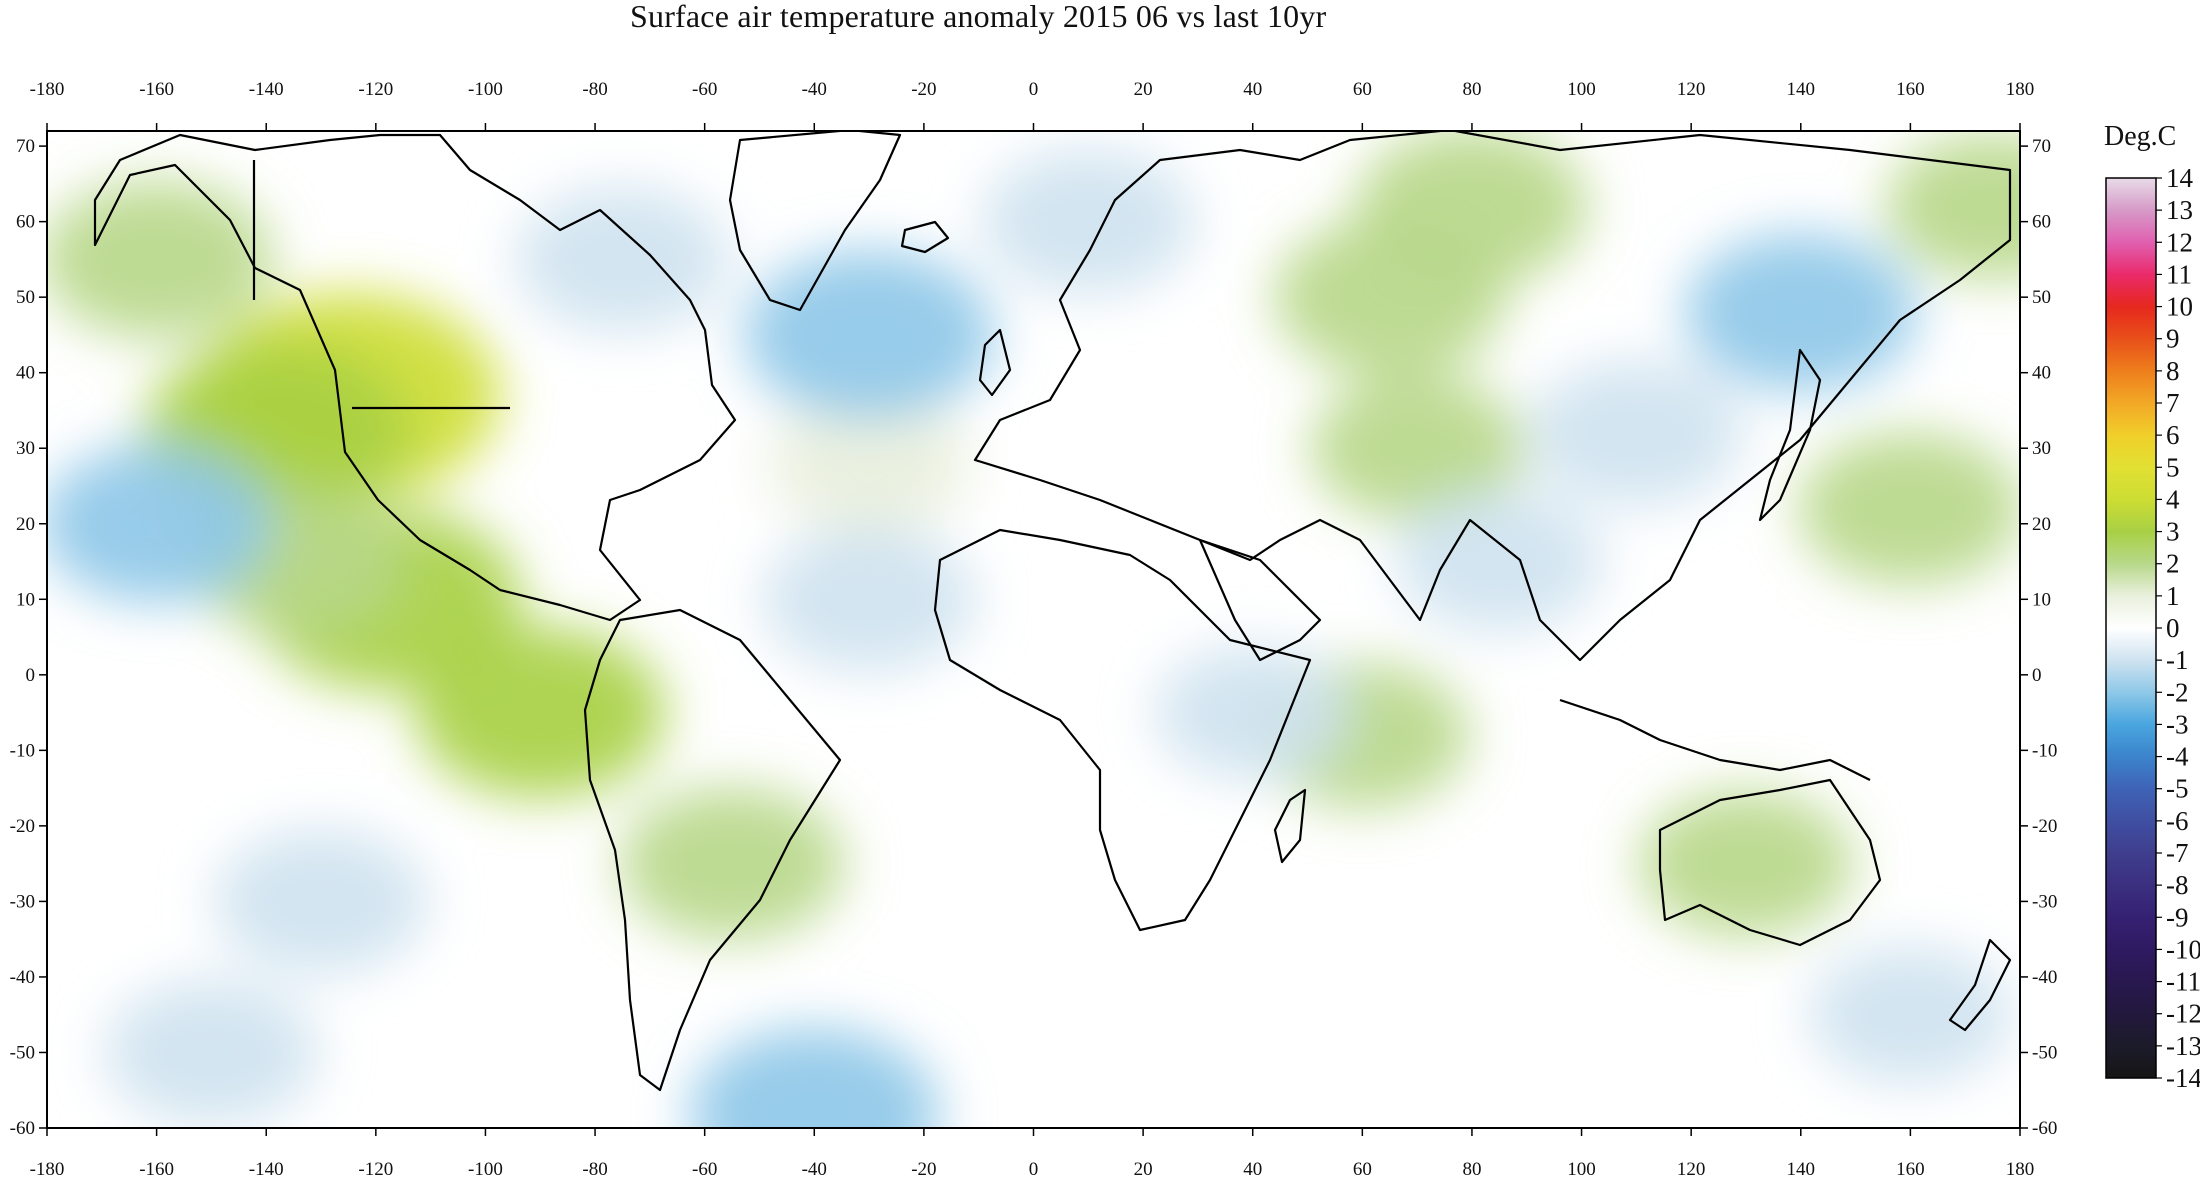 The height and width of the screenshot is (1181, 2200). What do you see at coordinates (2179, 274) in the screenshot?
I see `colorbar-level-label: 11` at bounding box center [2179, 274].